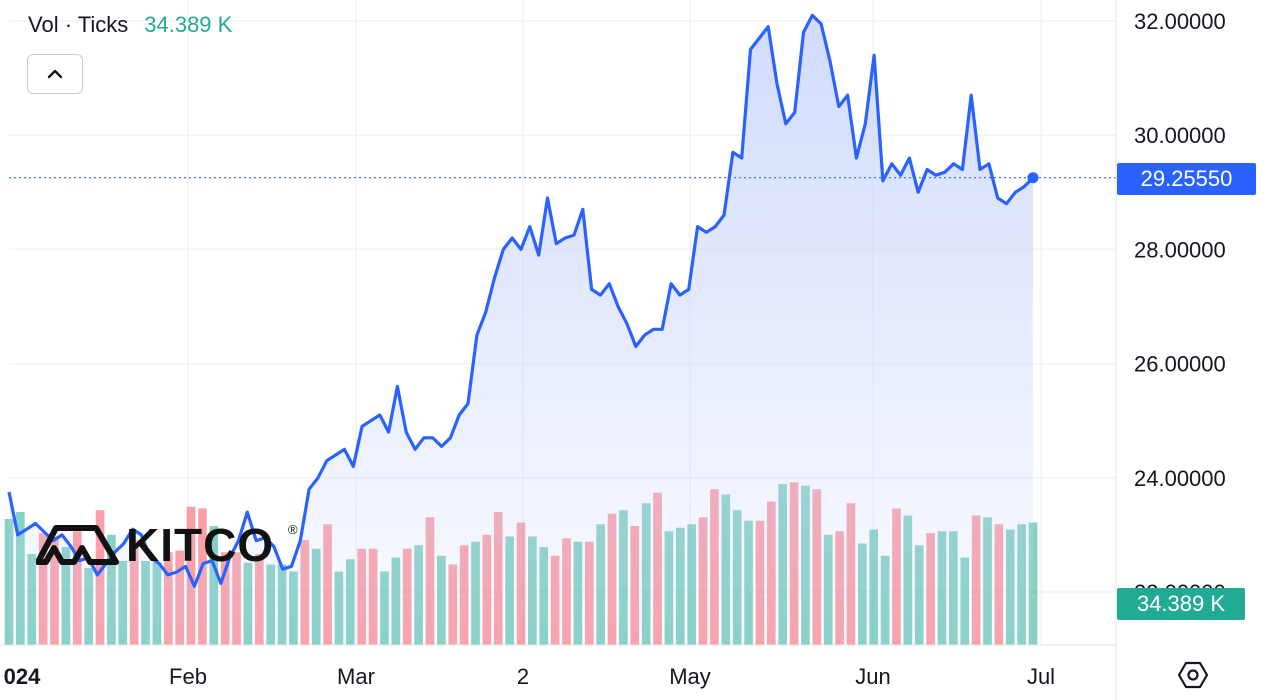 This screenshot has height=700, width=1266. What do you see at coordinates (356, 676) in the screenshot?
I see `x-tick-label: Mar` at bounding box center [356, 676].